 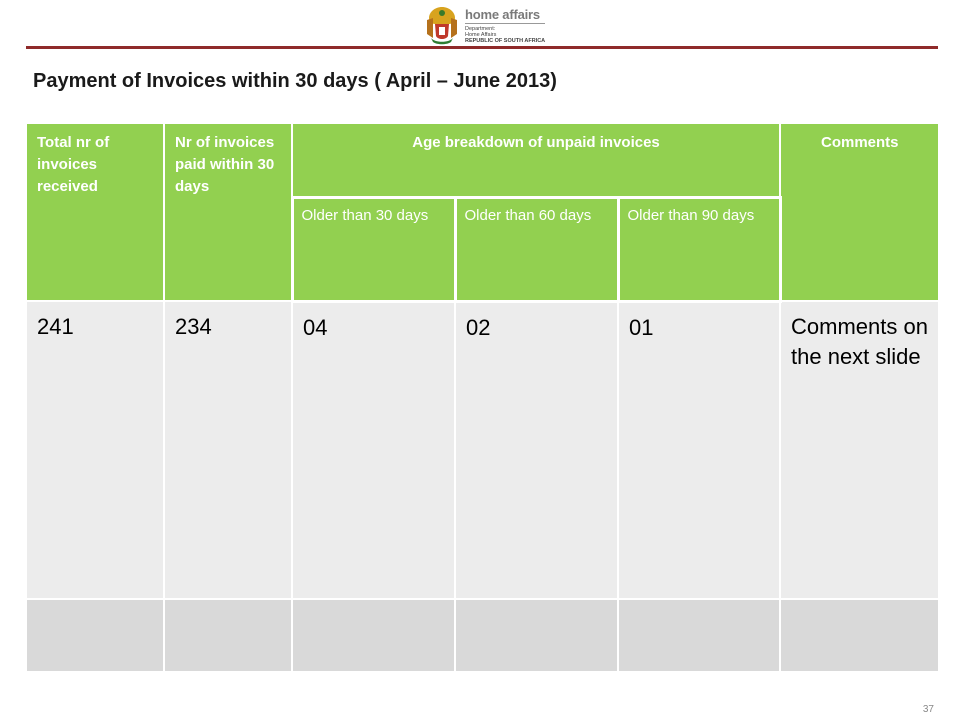 I want to click on subheader-older-60: Older than 60 days, so click(x=536, y=249).